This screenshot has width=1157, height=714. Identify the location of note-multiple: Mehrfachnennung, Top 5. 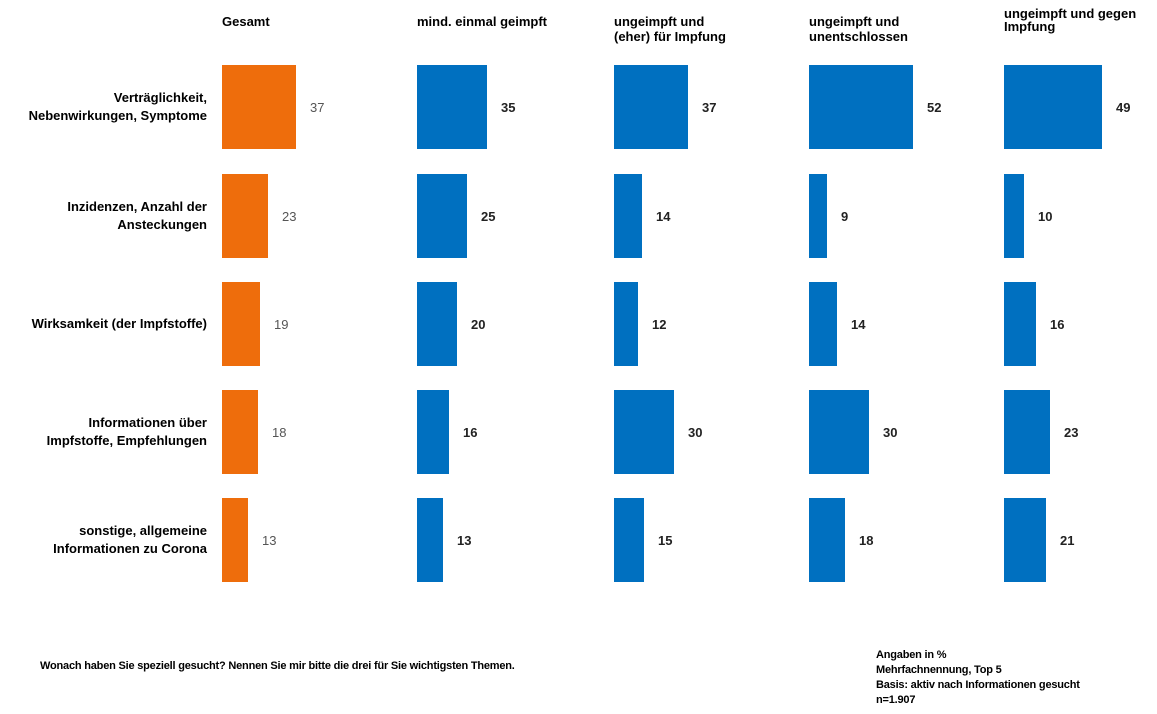
(939, 670).